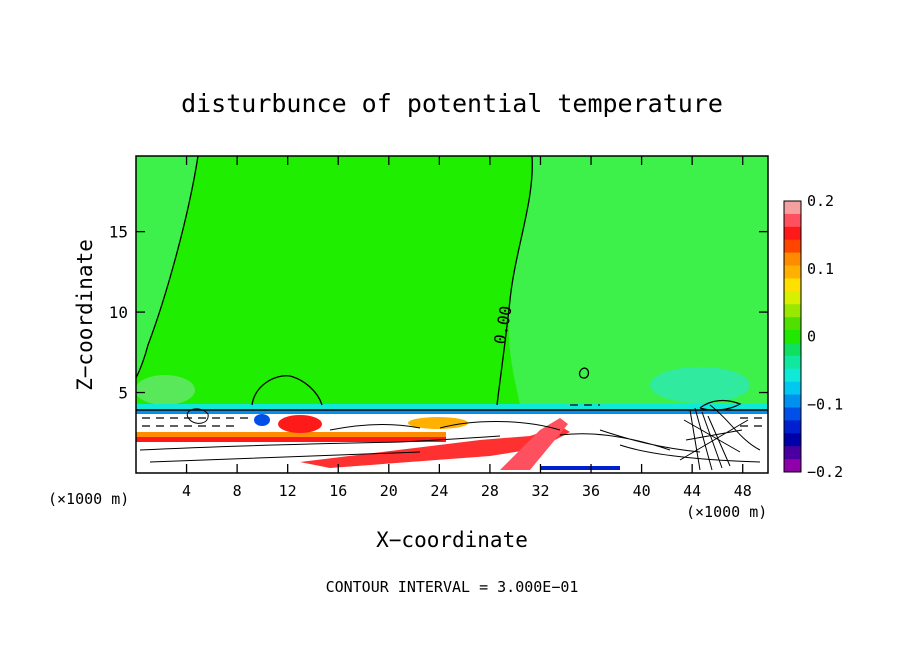 This screenshot has width=904, height=654. What do you see at coordinates (88, 499) in the screenshot?
I see `x-unit-left: (×1000 m)` at bounding box center [88, 499].